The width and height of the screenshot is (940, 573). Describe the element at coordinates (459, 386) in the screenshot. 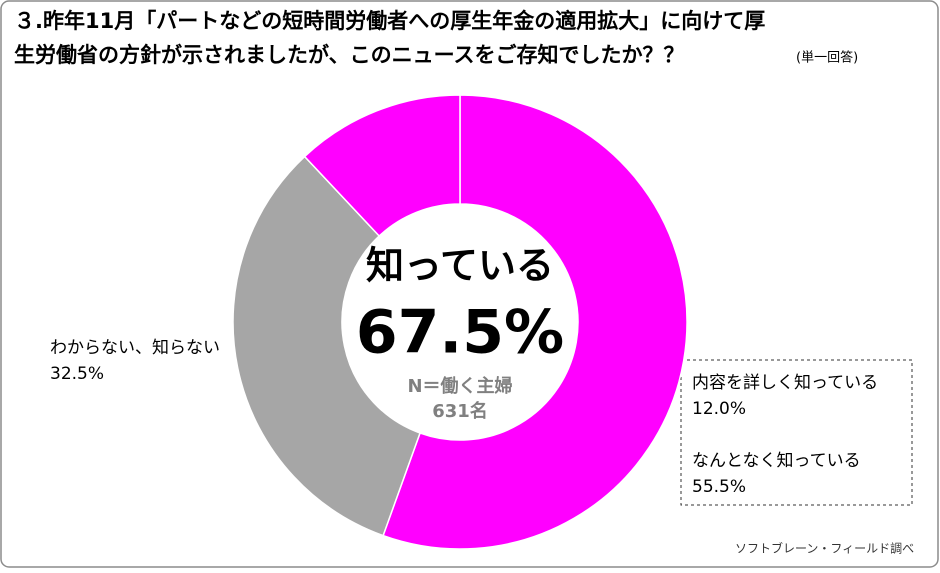

I see `sample: N＝働く主婦` at that location.